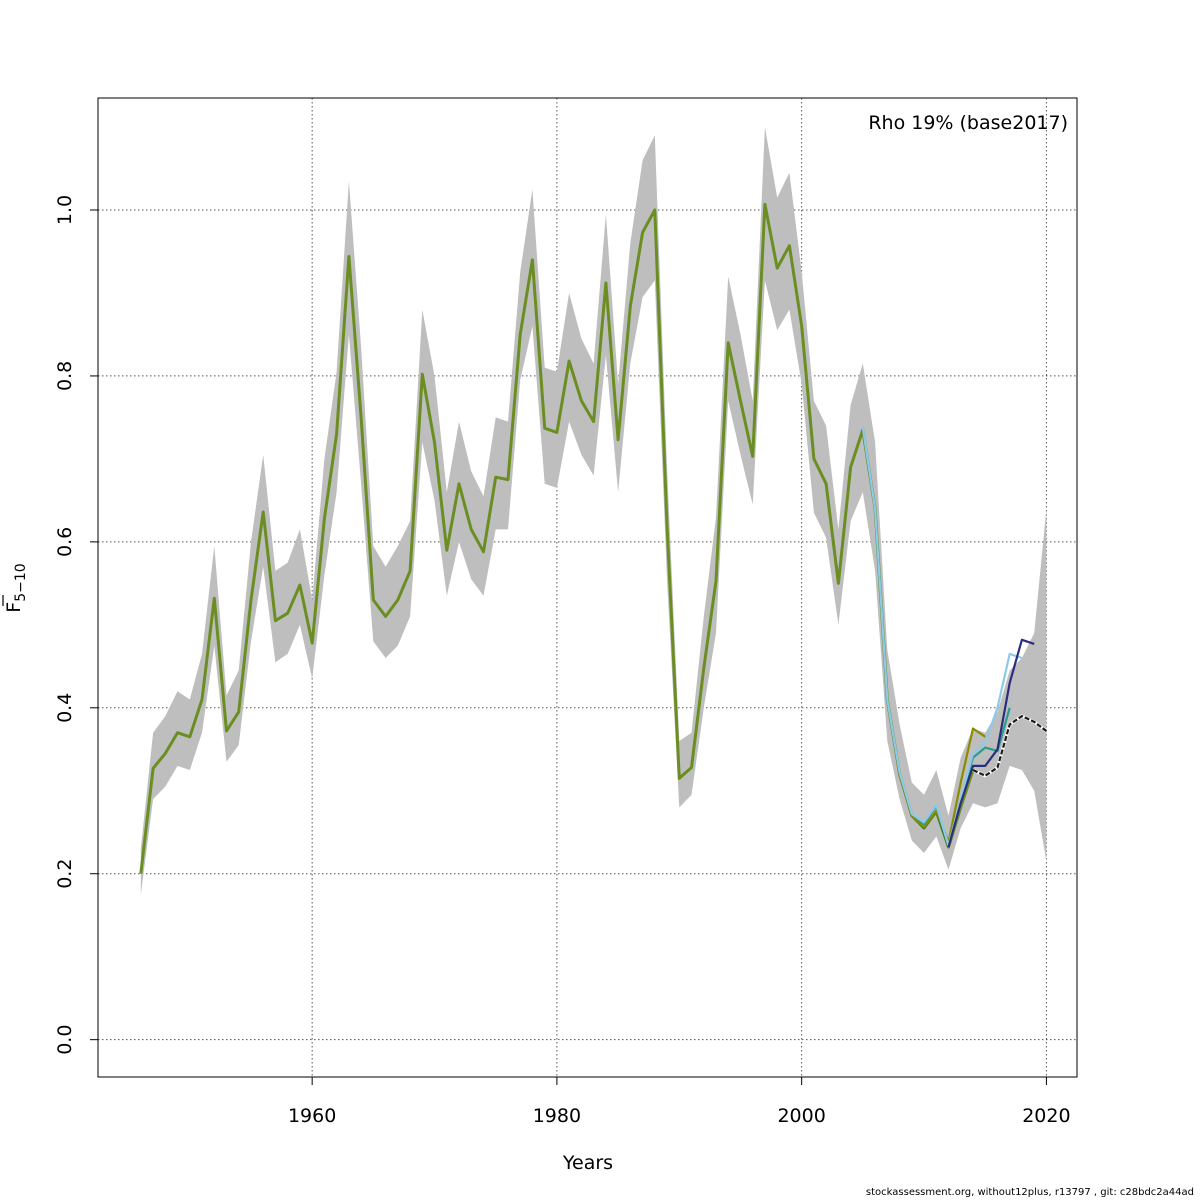  I want to click on y-tick-label-1: 0.2, so click(65, 874).